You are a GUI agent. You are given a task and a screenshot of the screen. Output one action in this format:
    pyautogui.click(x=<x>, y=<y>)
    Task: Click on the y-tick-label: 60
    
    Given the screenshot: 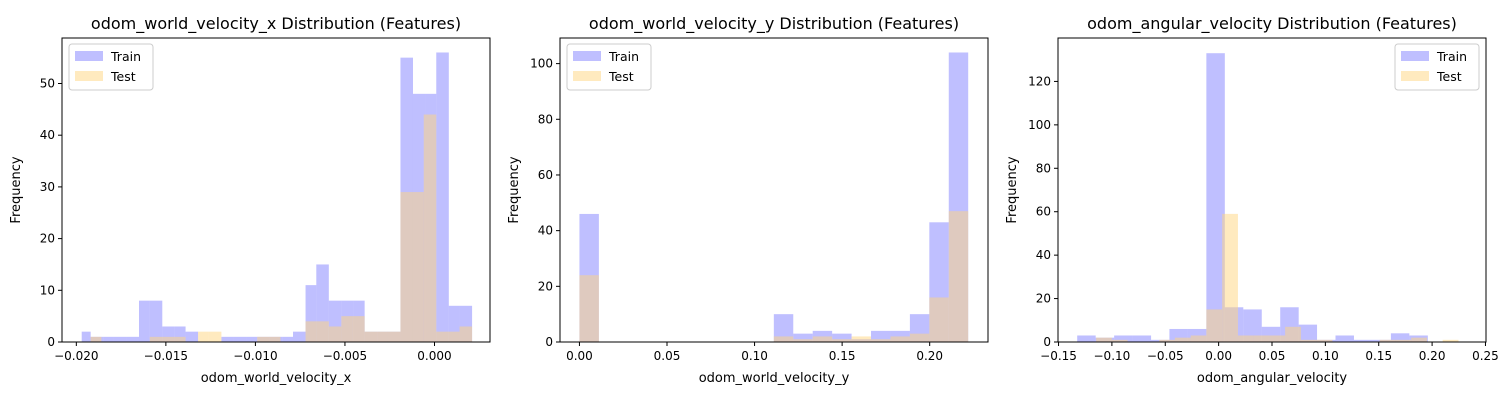 What is the action you would take?
    pyautogui.click(x=1043, y=212)
    